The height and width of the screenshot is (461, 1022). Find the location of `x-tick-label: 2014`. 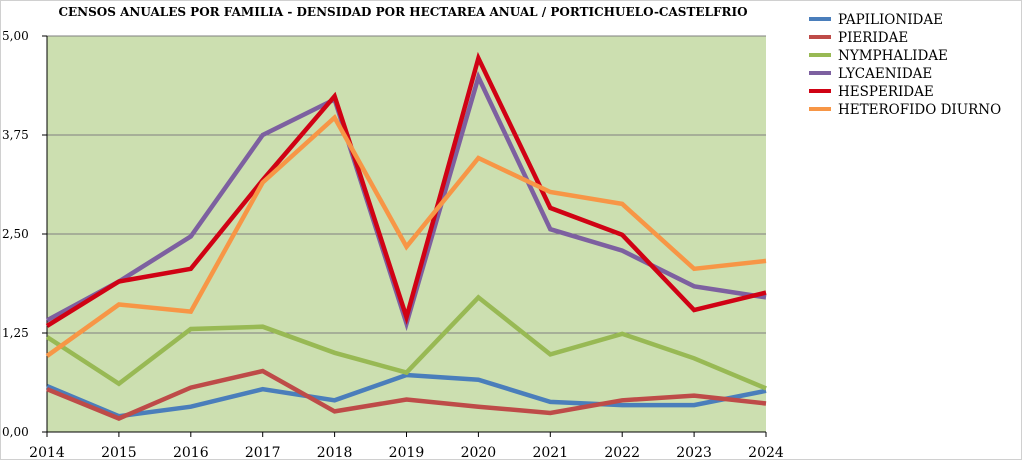

x-tick-label: 2014 is located at coordinates (47, 453).